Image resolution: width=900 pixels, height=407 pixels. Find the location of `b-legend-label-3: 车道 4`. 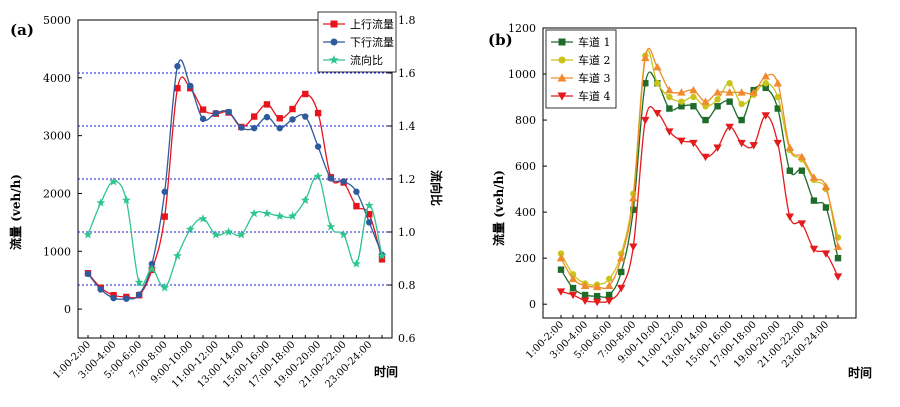

b-legend-label-3: 车道 4 is located at coordinates (594, 96).